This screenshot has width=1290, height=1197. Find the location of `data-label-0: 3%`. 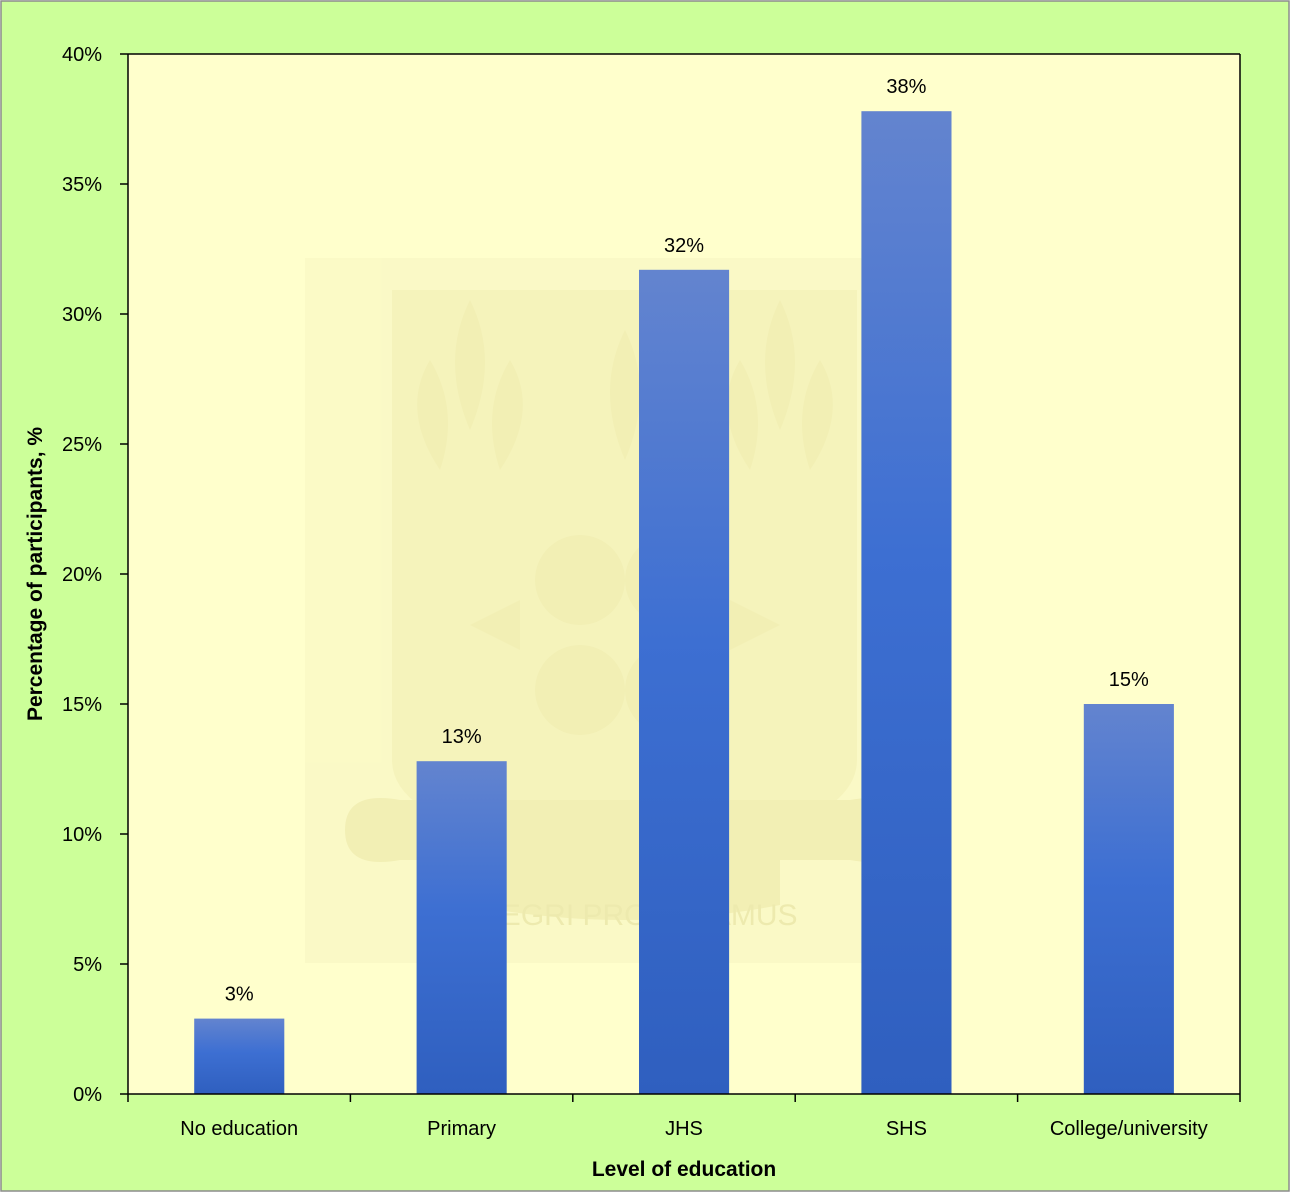

data-label-0: 3% is located at coordinates (239, 995).